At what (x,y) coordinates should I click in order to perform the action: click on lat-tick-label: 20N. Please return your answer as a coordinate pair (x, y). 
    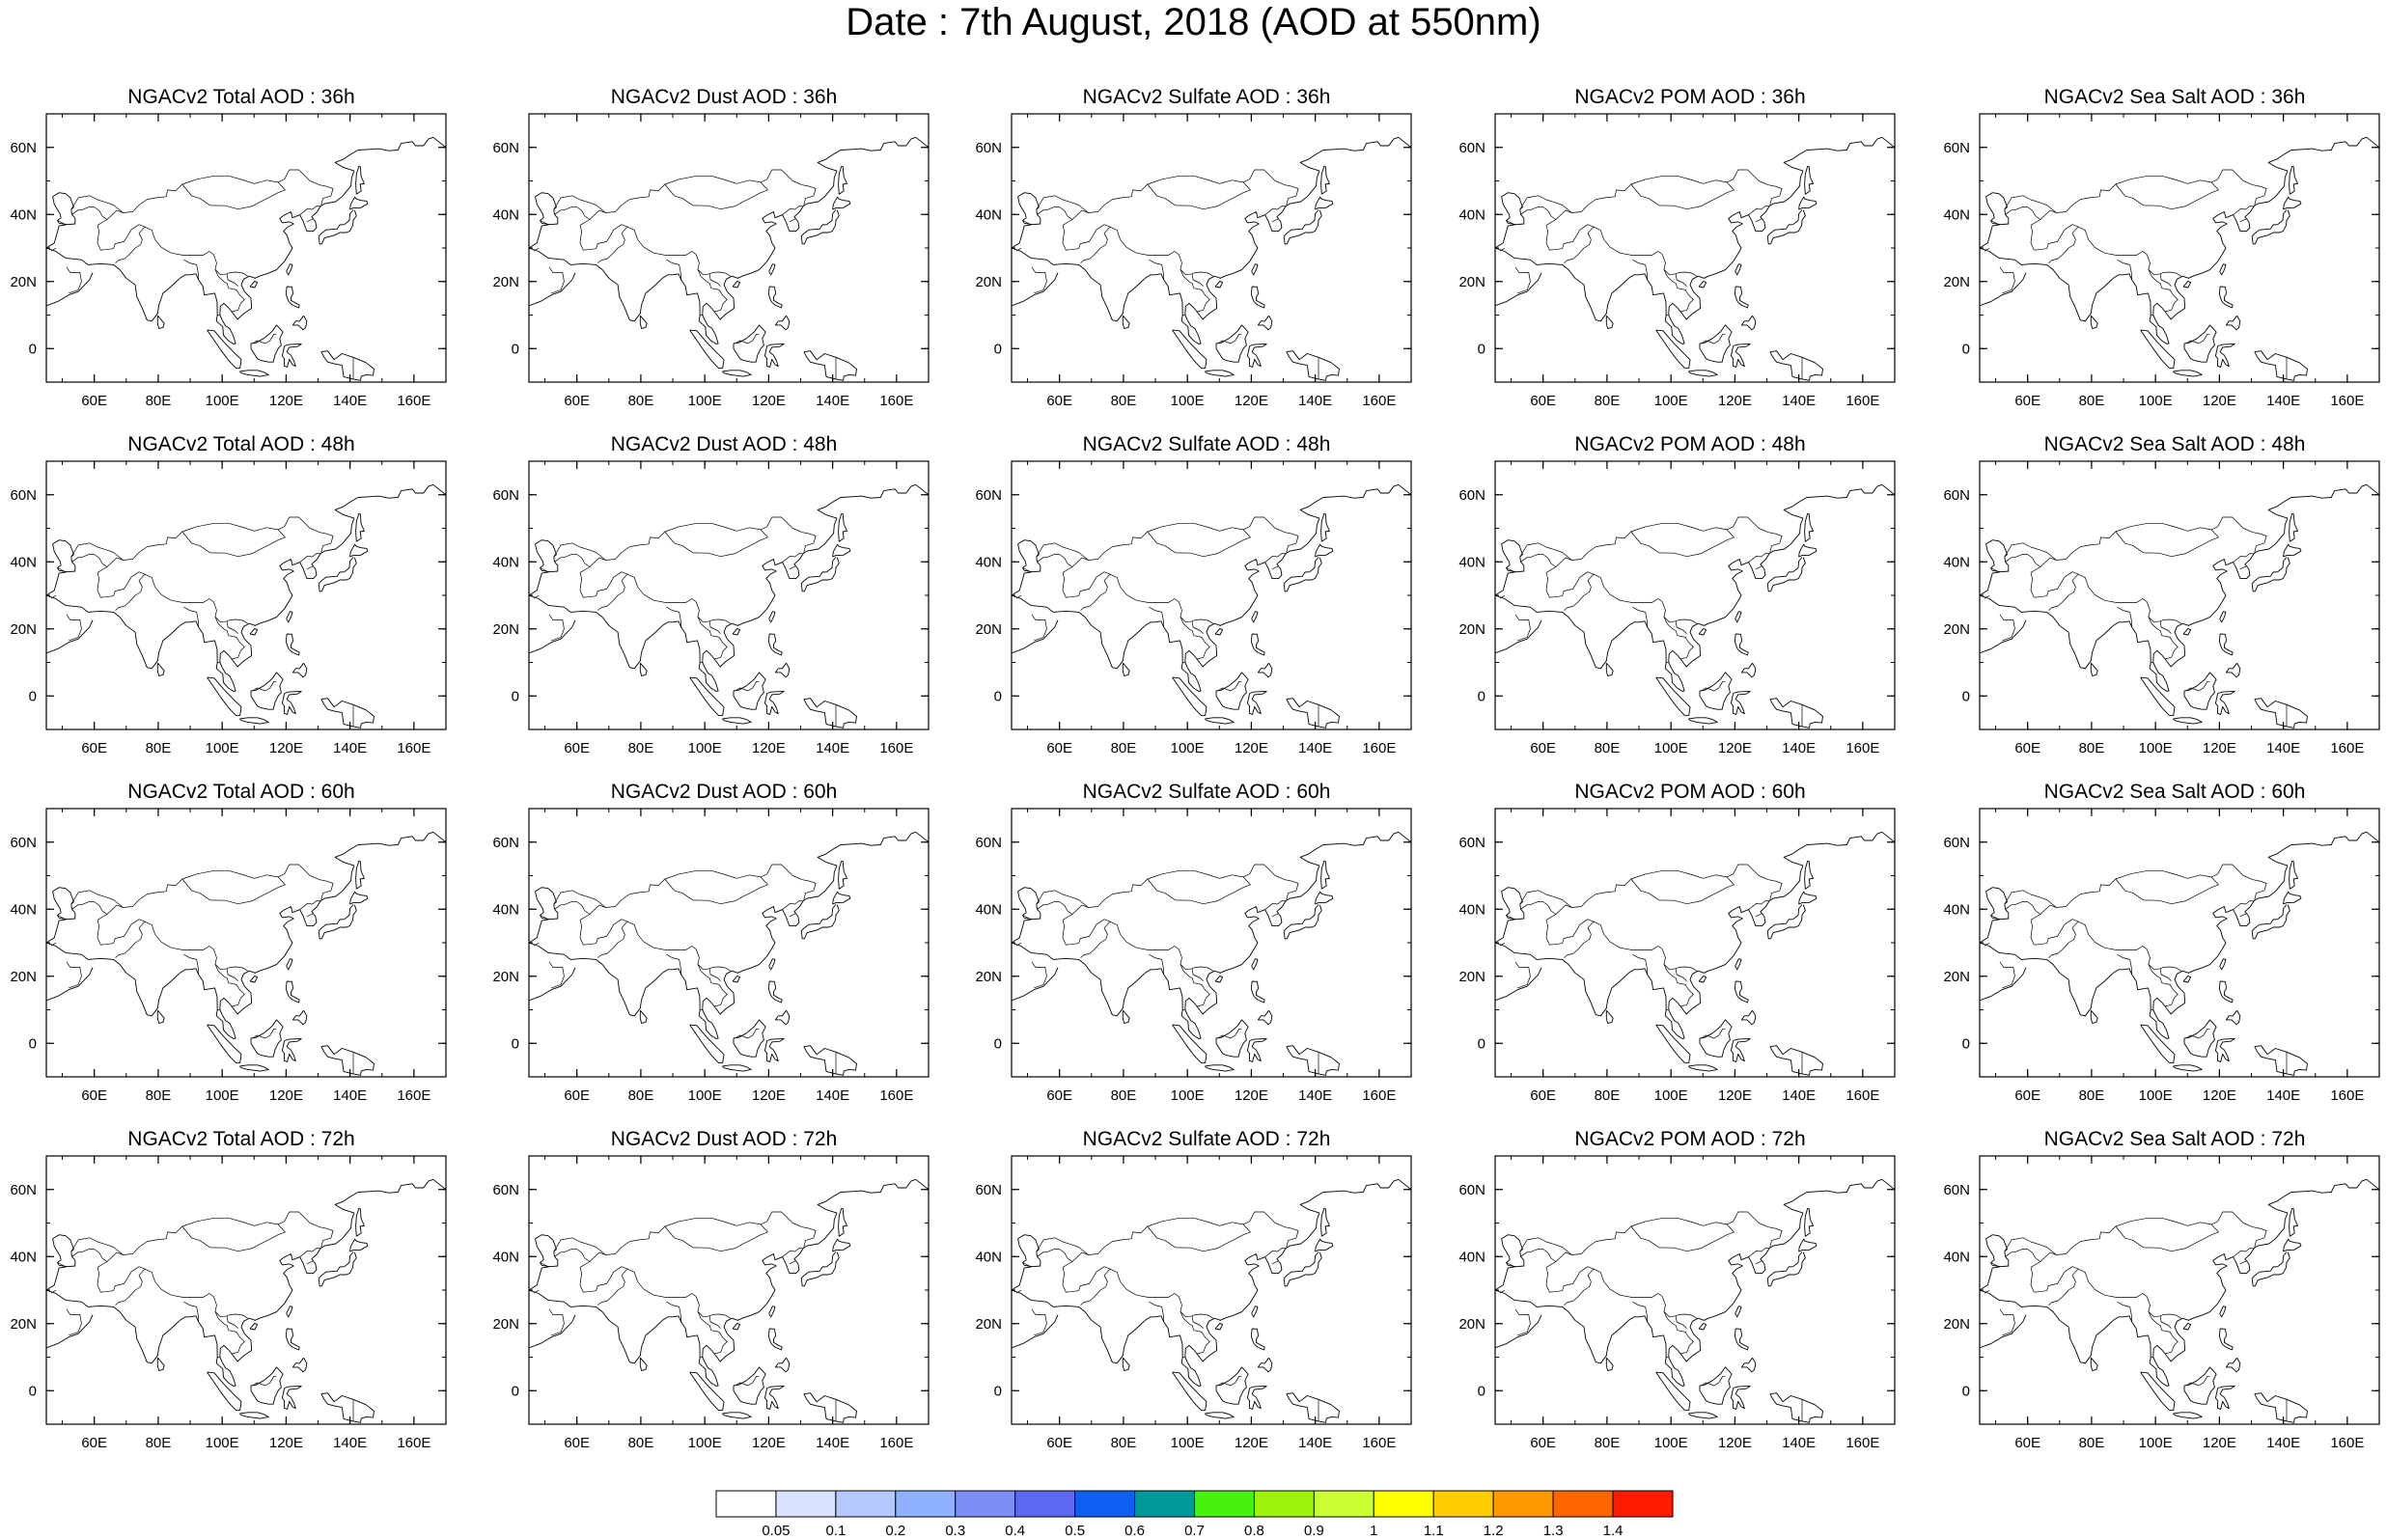
    Looking at the image, I should click on (988, 1324).